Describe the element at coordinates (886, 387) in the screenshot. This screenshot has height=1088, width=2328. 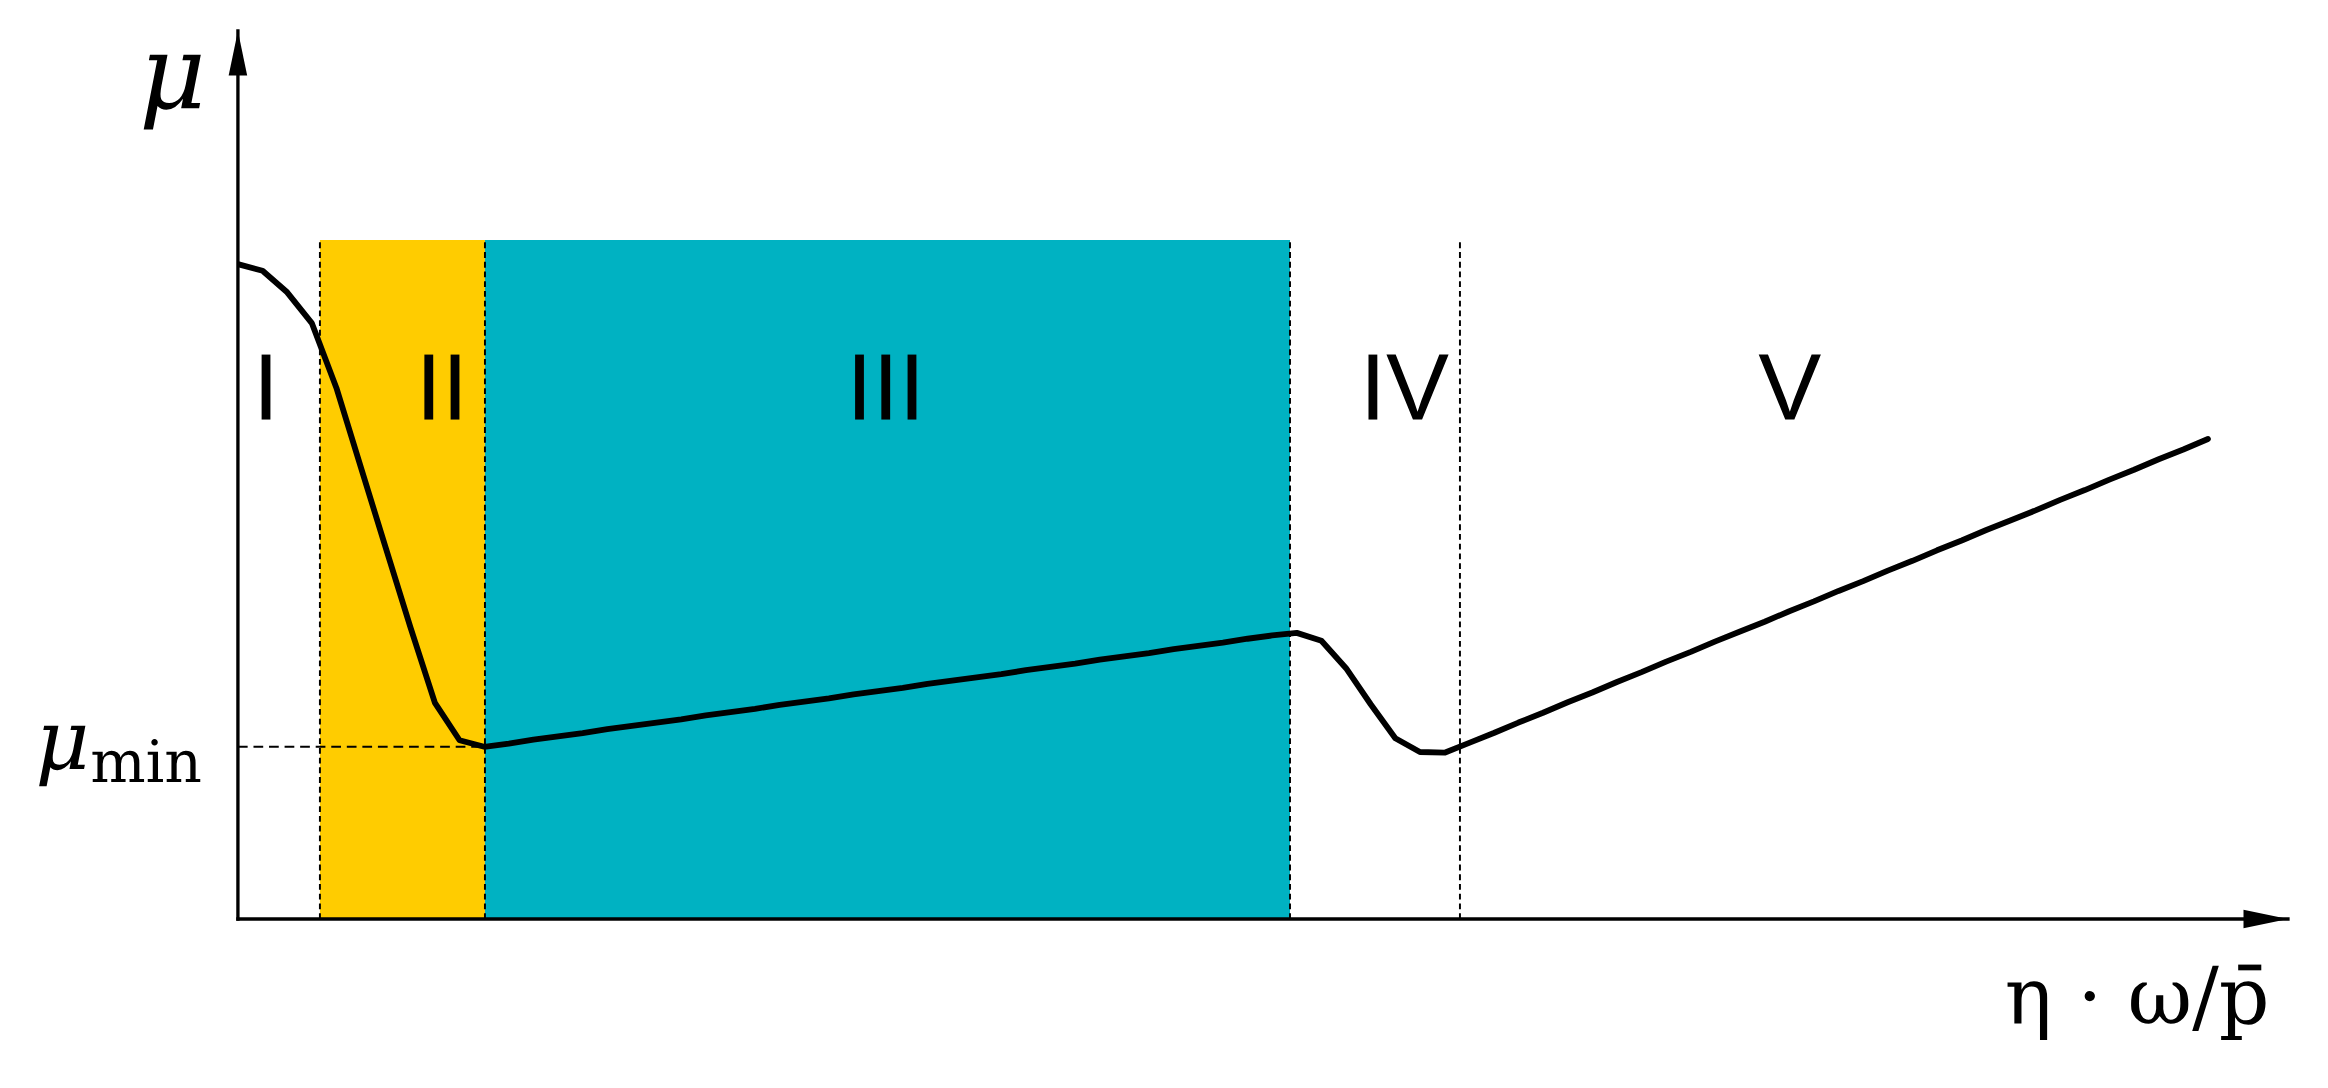
I see `annotation: III` at that location.